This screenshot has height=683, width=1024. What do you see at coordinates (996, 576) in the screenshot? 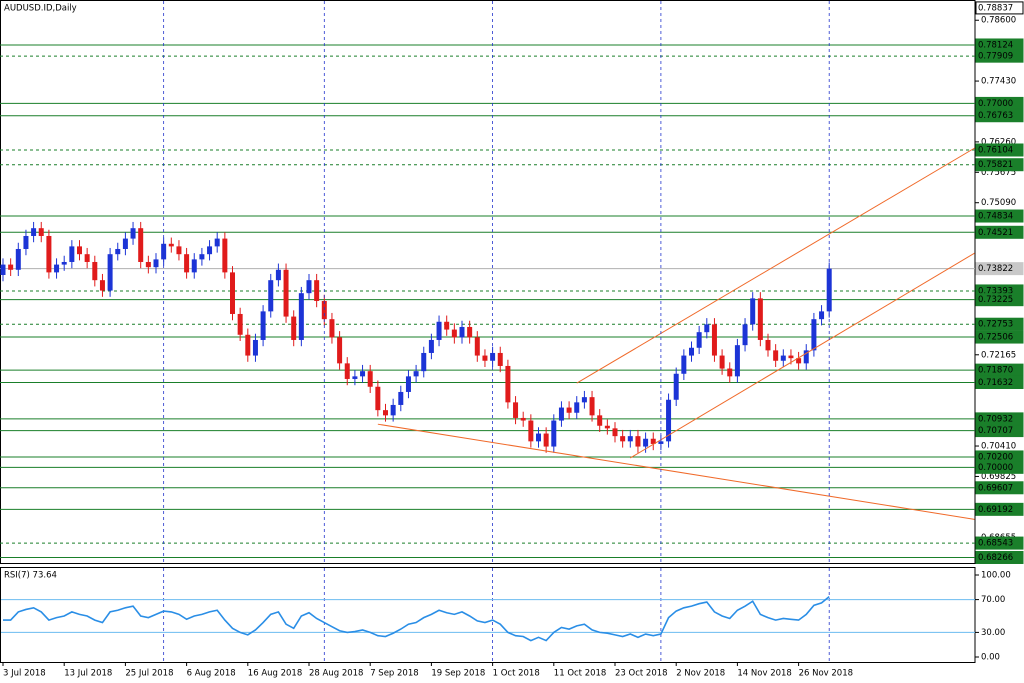
I see `y-tick-label: 100.00` at bounding box center [996, 576].